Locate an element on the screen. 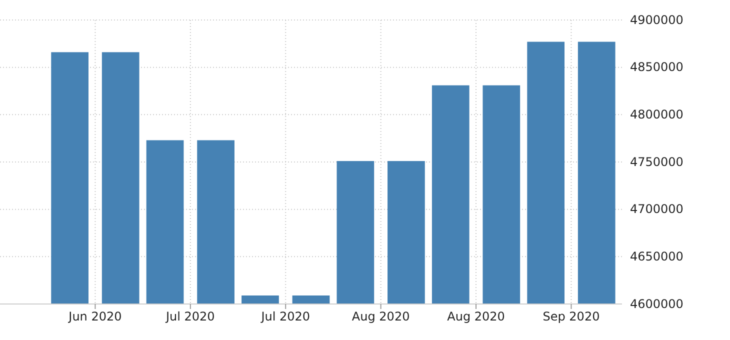  y-tick-label: 4900000 is located at coordinates (657, 19).